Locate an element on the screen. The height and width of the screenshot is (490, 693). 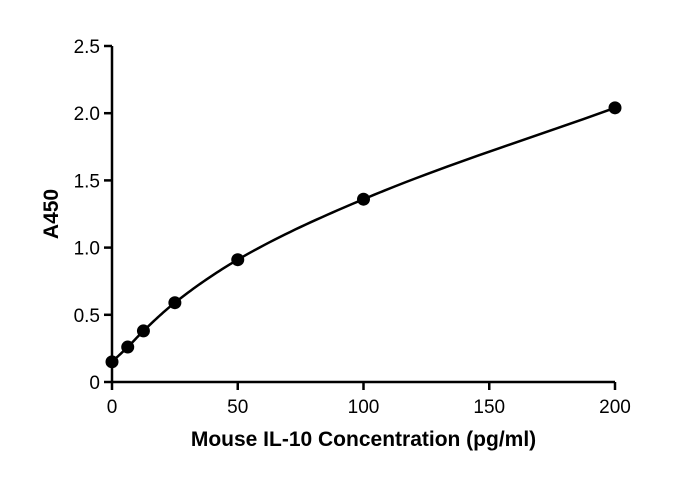
x-axis-ticks: 0 50 100 150 200 is located at coordinates (369, 400).